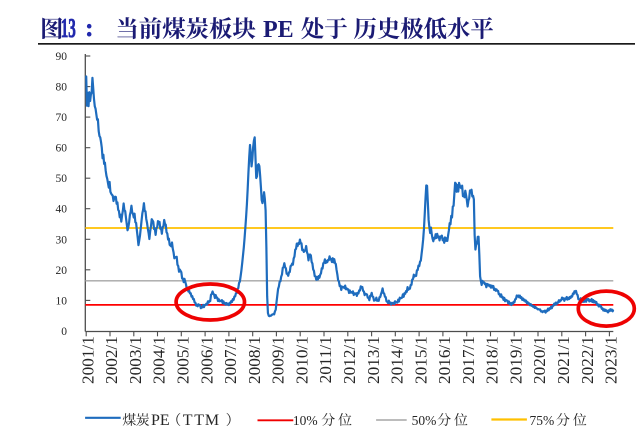 This screenshot has width=641, height=444. Describe the element at coordinates (587, 360) in the screenshot. I see `svg-text: 2022/1` at that location.